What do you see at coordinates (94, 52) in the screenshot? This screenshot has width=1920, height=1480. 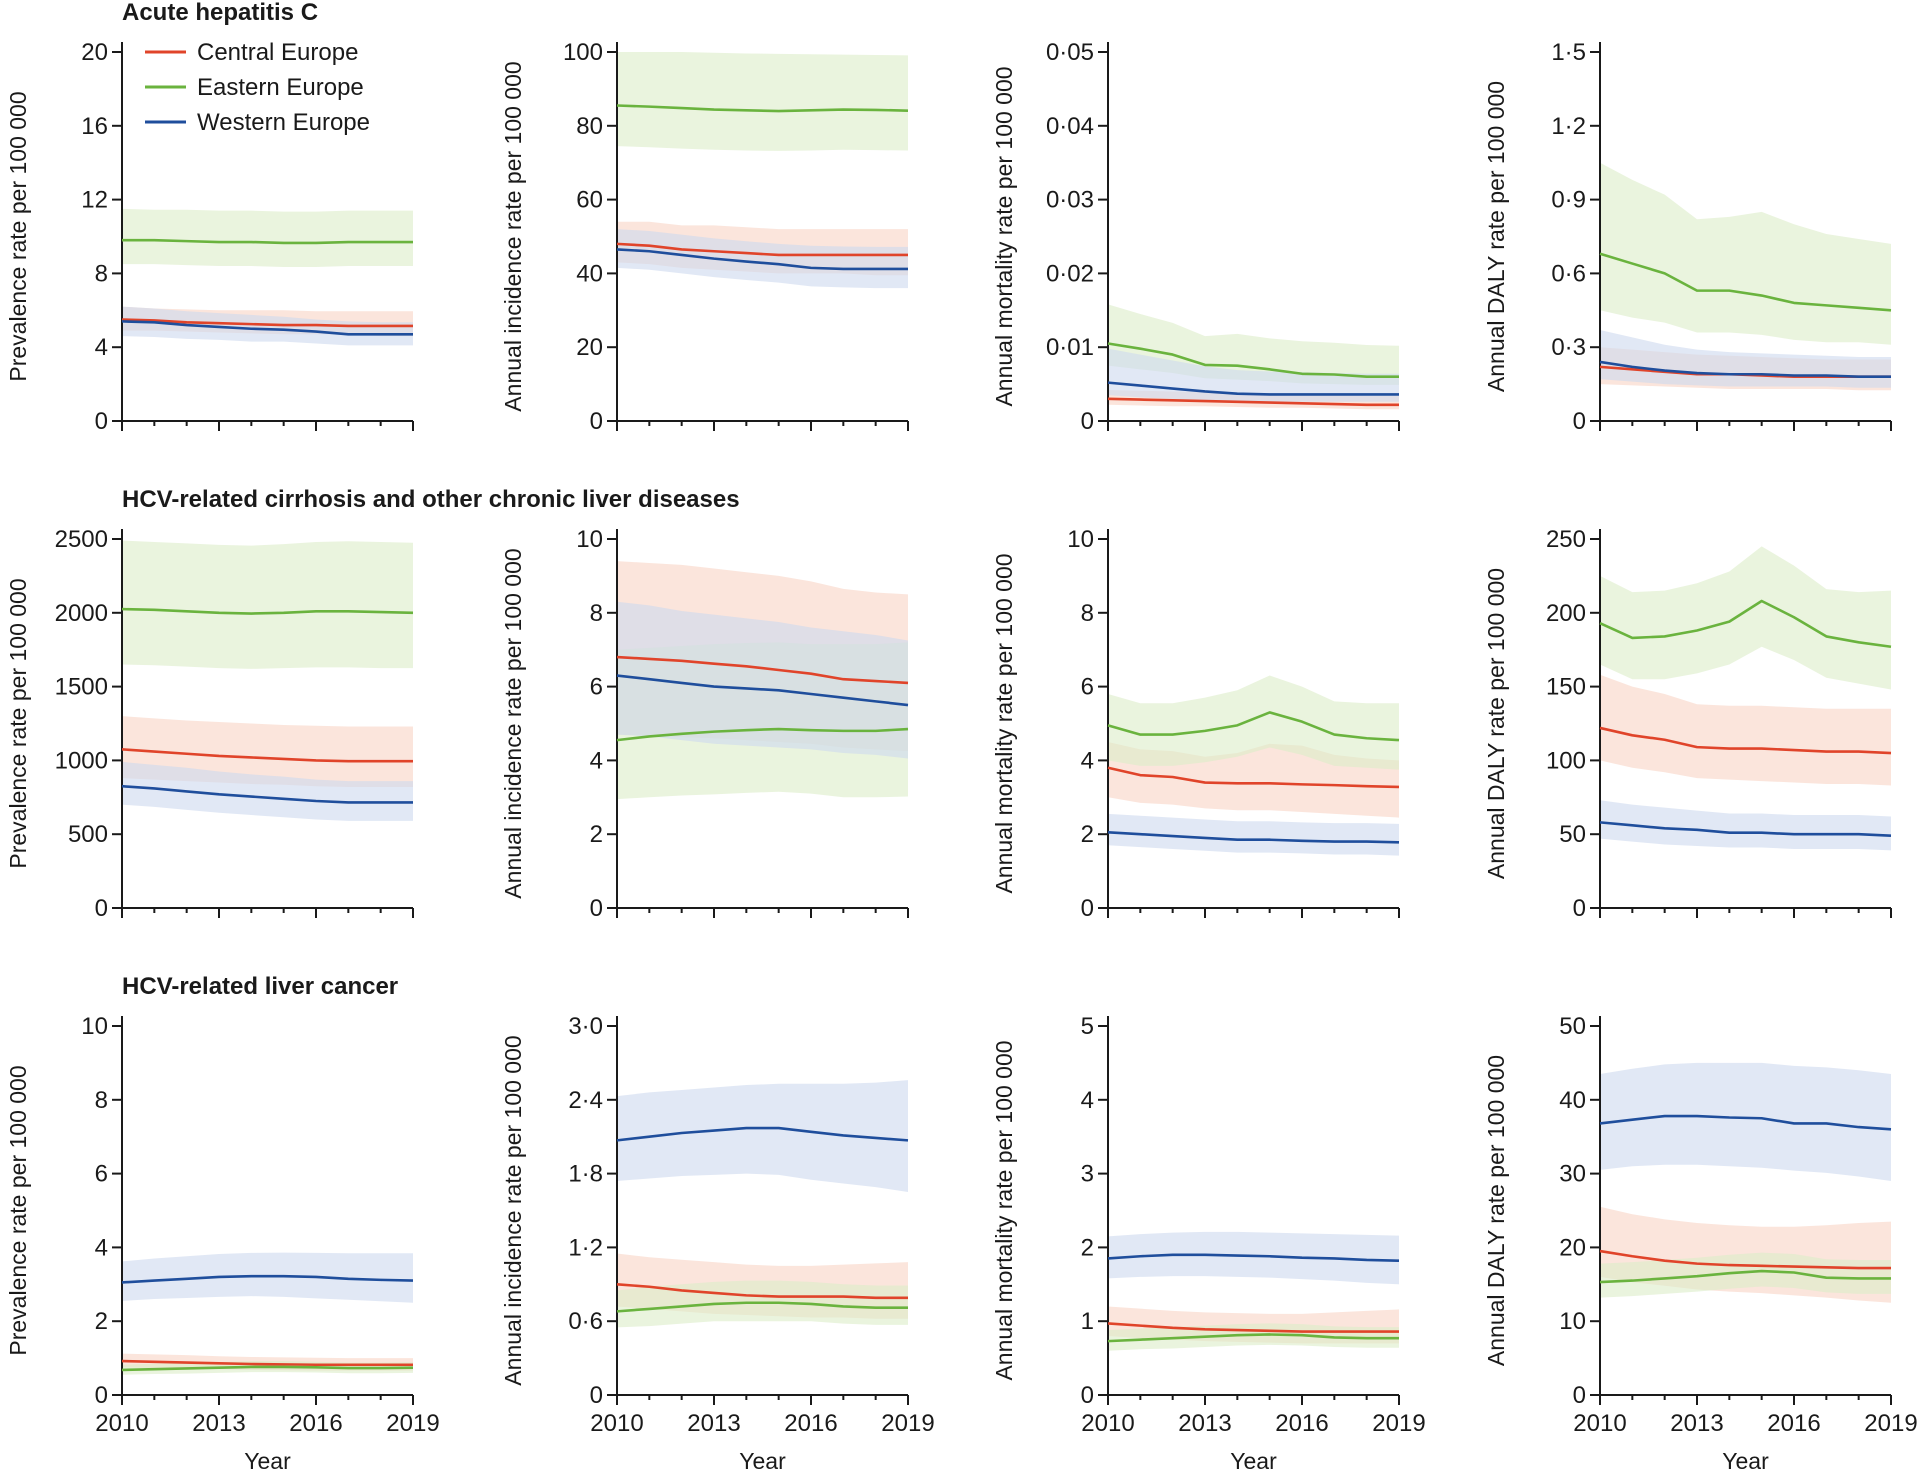 I see `y-tick-label: 20` at bounding box center [94, 52].